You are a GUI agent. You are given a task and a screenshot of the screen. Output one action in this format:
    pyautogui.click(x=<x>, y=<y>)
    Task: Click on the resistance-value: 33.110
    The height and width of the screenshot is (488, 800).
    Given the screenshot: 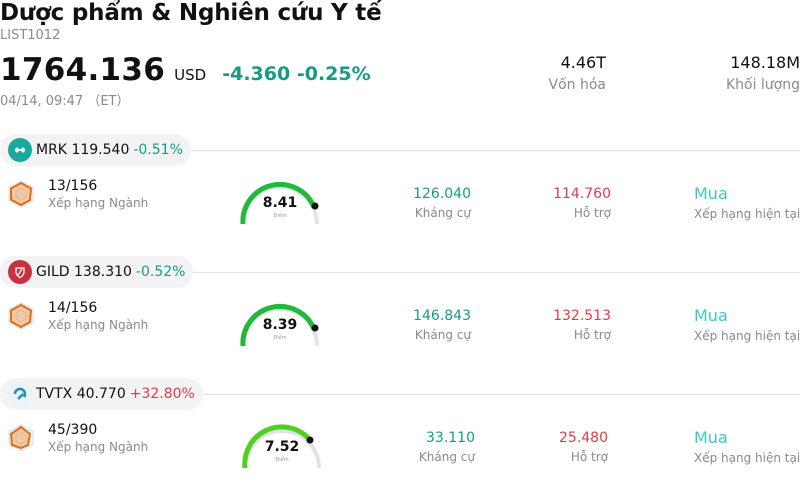 What is the action you would take?
    pyautogui.click(x=450, y=438)
    